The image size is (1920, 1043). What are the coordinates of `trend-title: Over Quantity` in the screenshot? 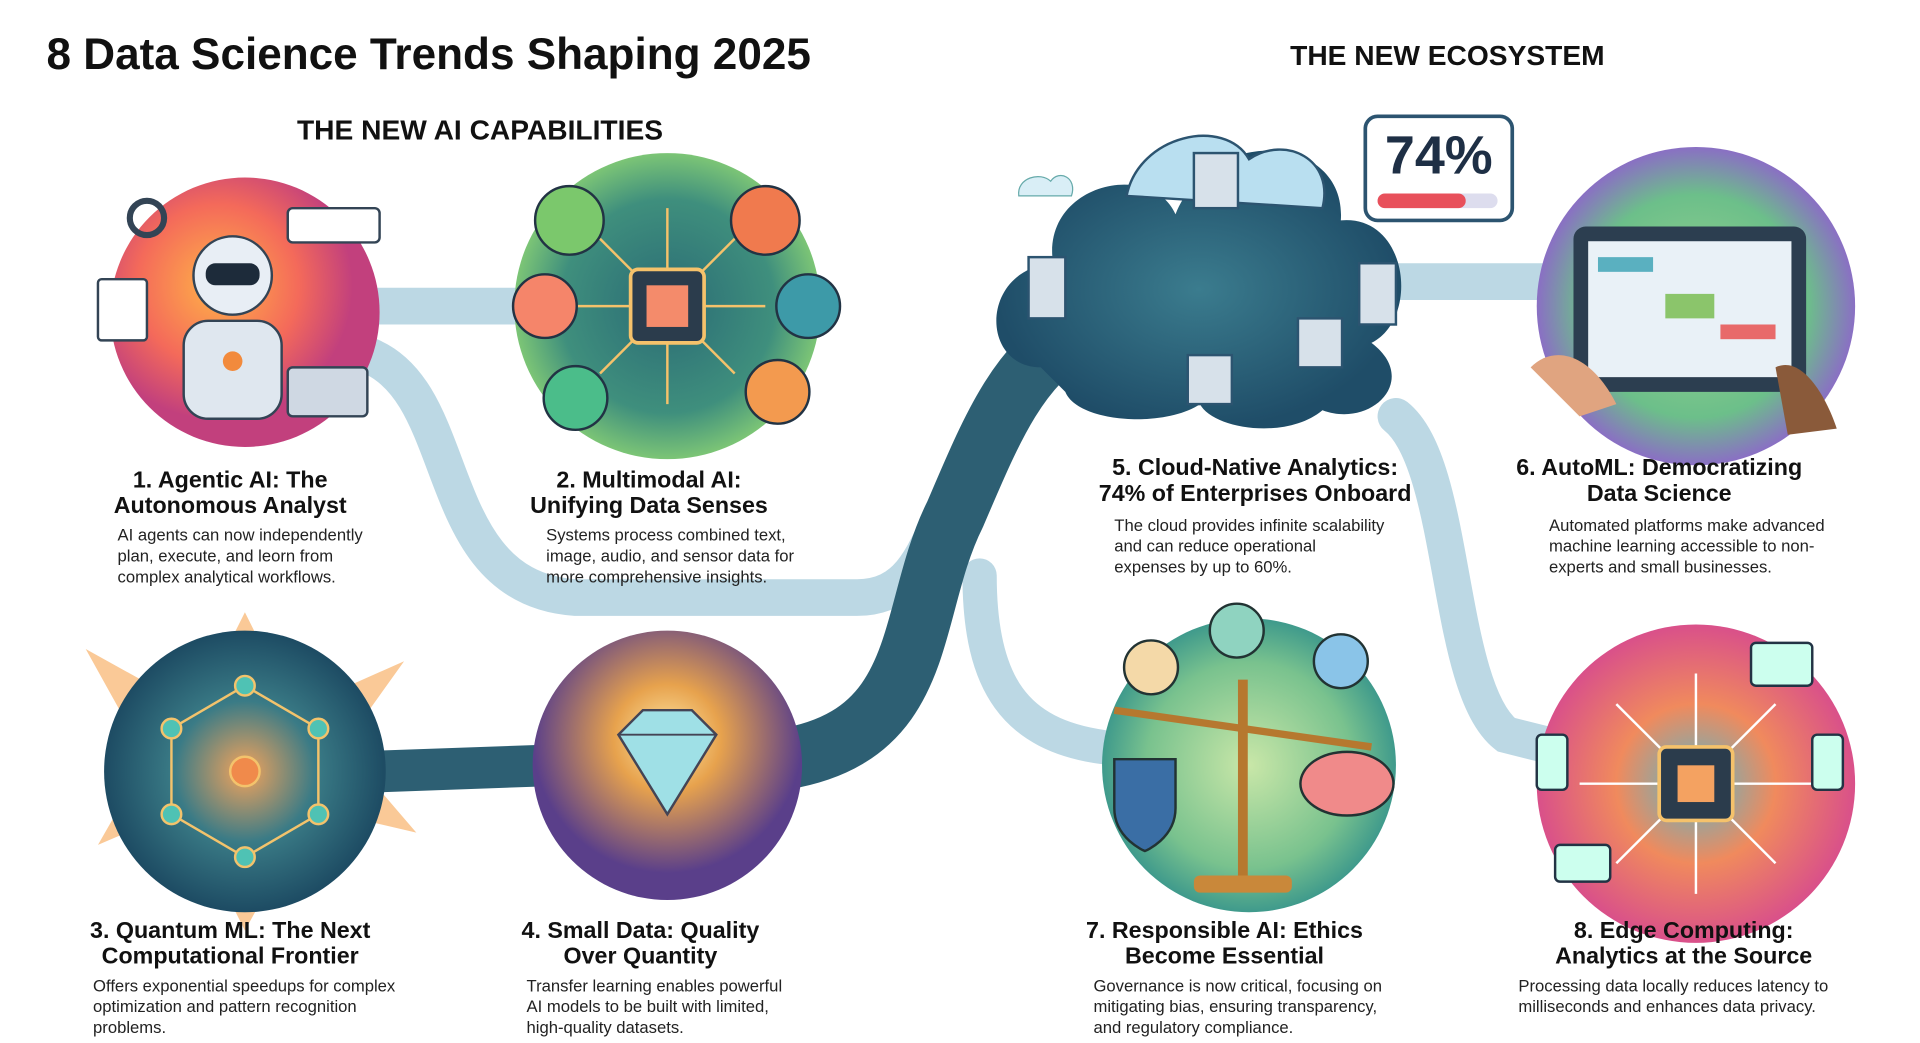 It's located at (641, 956).